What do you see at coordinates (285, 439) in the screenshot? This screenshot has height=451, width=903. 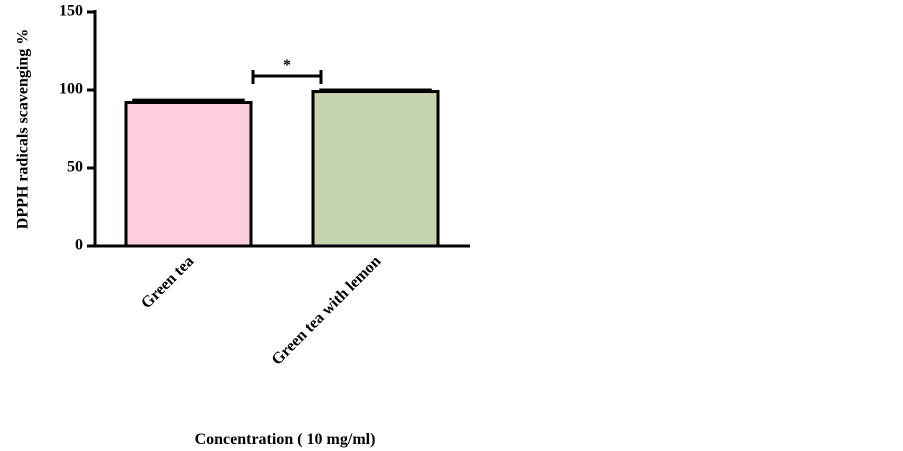 I see `x-axis-label: Concentration ( 10 mg/ml)` at bounding box center [285, 439].